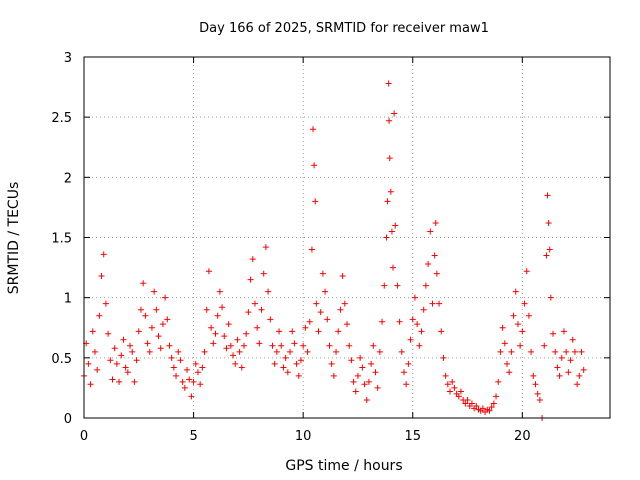 This screenshot has width=640, height=480. What do you see at coordinates (68, 419) in the screenshot?
I see `y-tick-label: 0` at bounding box center [68, 419].